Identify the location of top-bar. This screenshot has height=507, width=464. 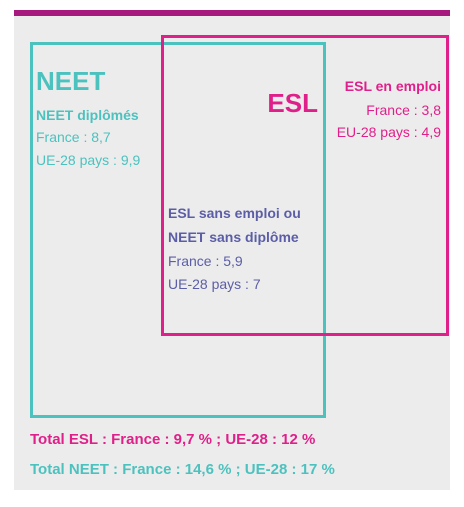
(232, 13).